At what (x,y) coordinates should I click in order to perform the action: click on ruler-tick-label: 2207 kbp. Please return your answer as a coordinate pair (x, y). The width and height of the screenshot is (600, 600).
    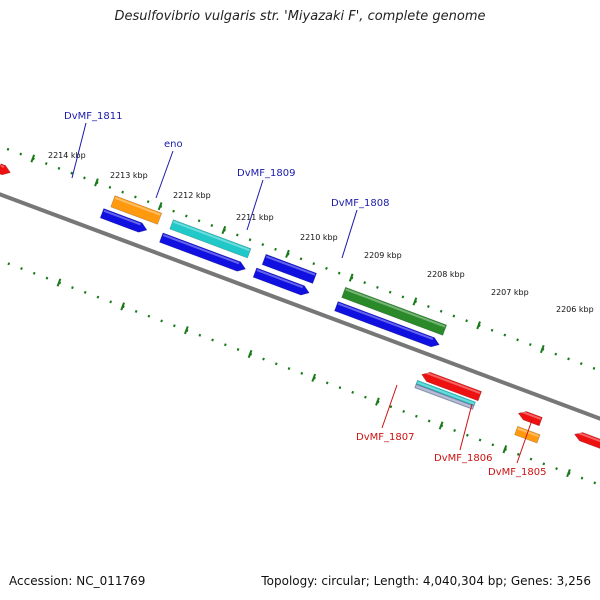
    Looking at the image, I should click on (510, 292).